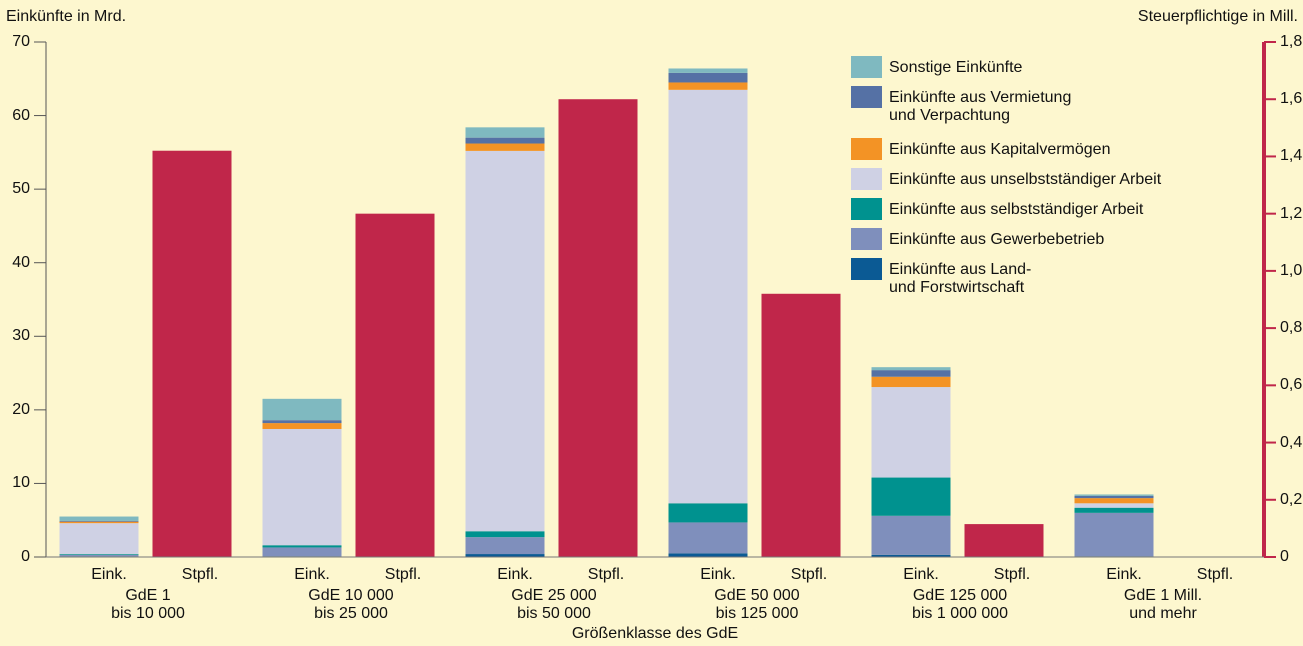  What do you see at coordinates (1291, 328) in the screenshot?
I see `y2-tick-label: 0,8` at bounding box center [1291, 328].